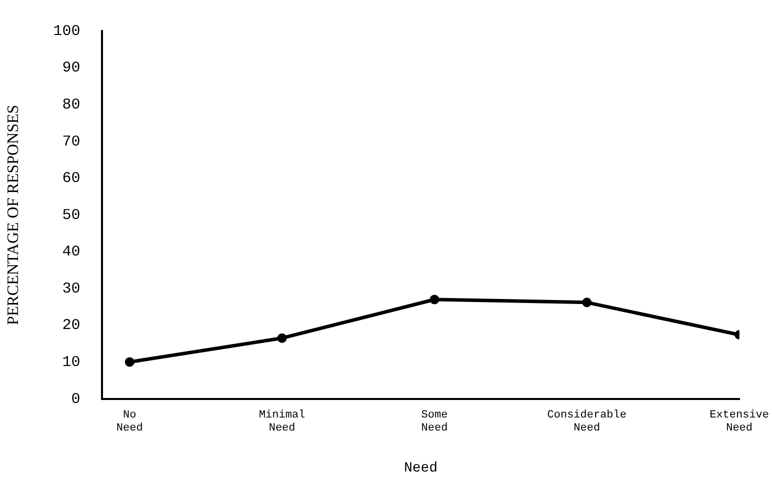 The height and width of the screenshot is (480, 772). I want to click on y-axis-title: PERCENTAGE OF RESPONSES, so click(13, 214).